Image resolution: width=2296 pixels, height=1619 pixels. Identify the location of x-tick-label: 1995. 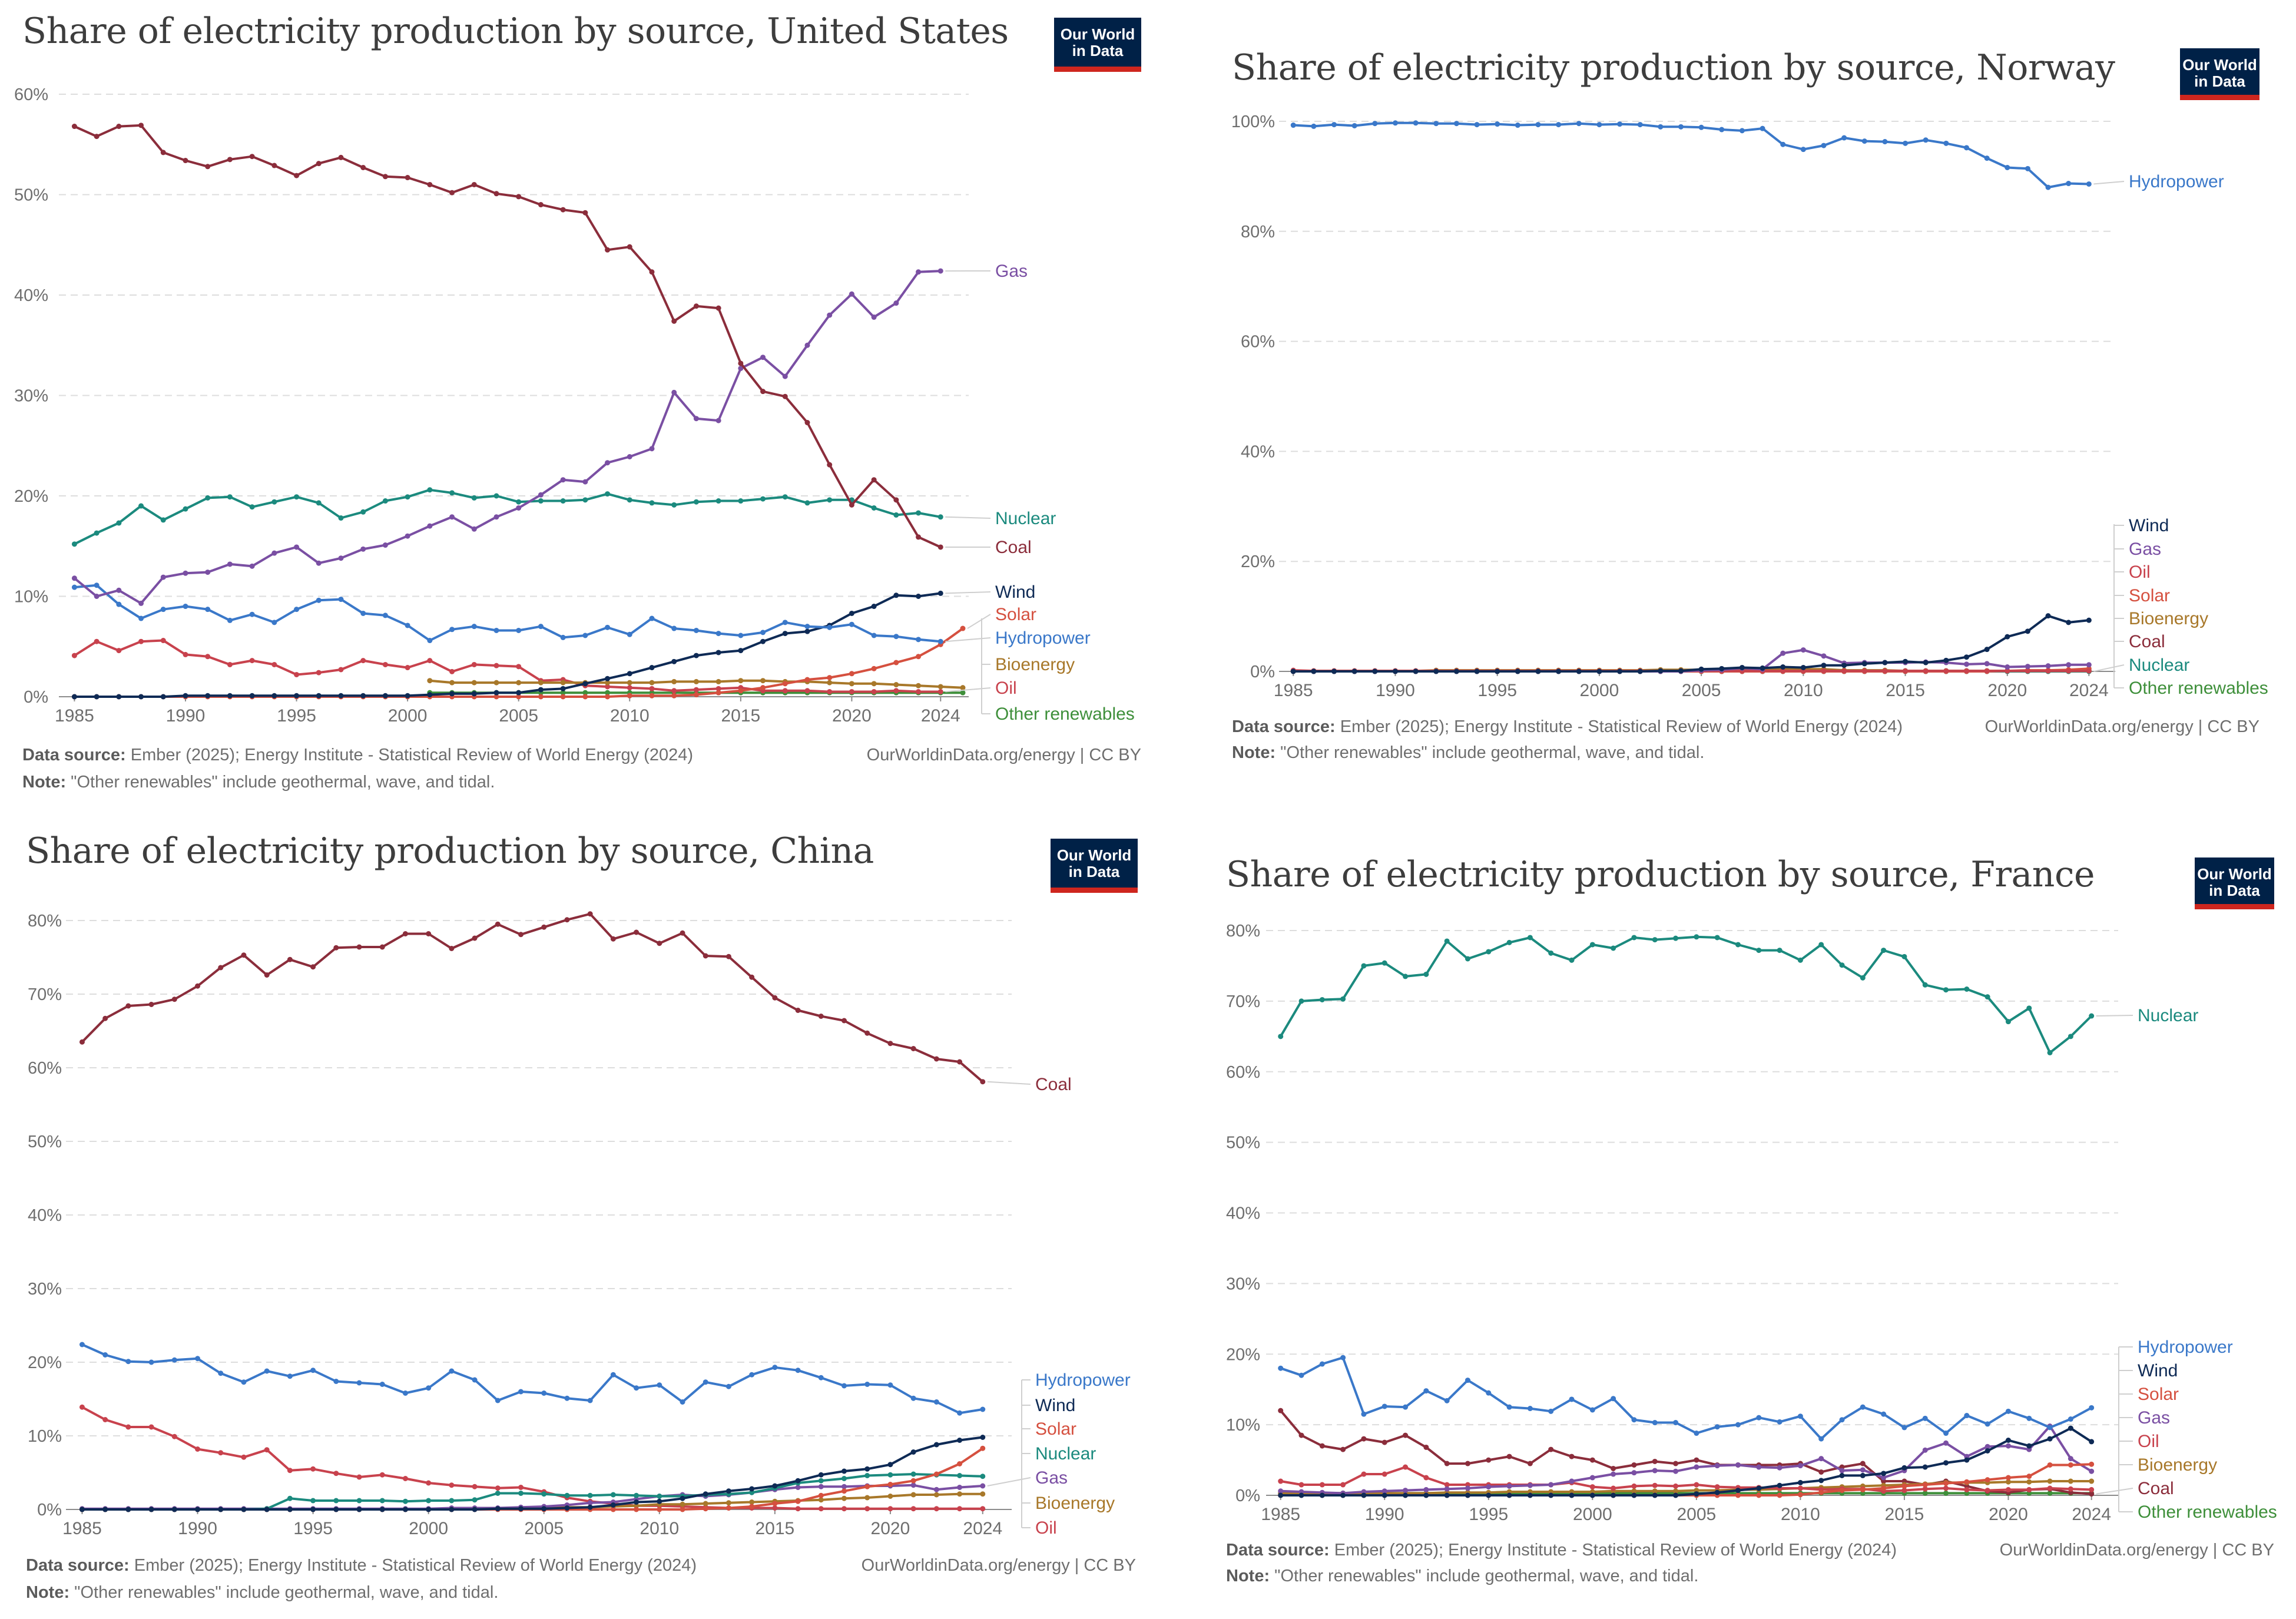
(296, 716).